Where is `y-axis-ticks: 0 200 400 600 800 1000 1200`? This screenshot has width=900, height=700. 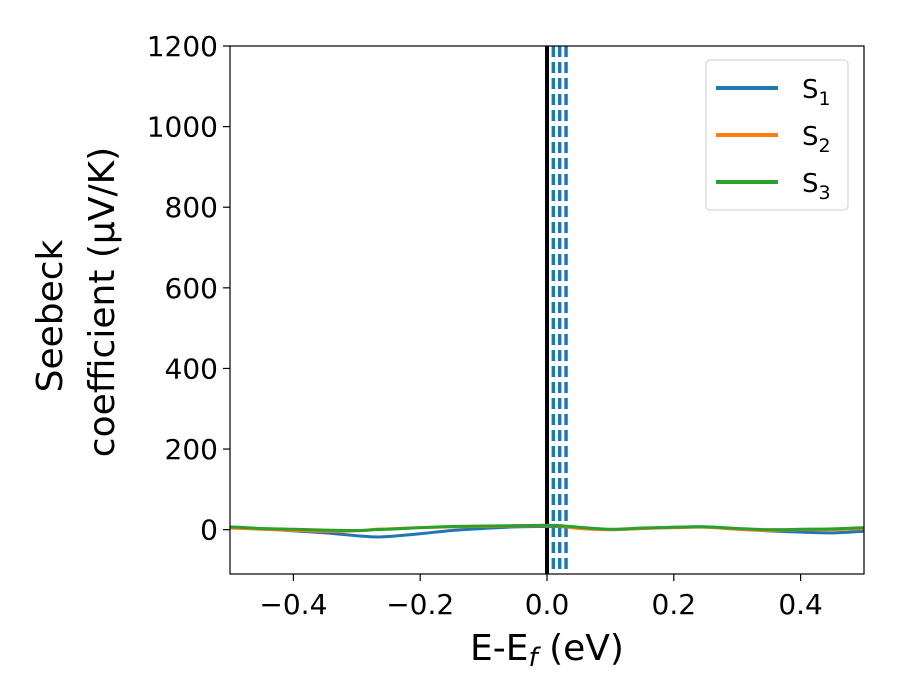
y-axis-ticks: 0 200 400 600 800 1000 1200 is located at coordinates (188, 288).